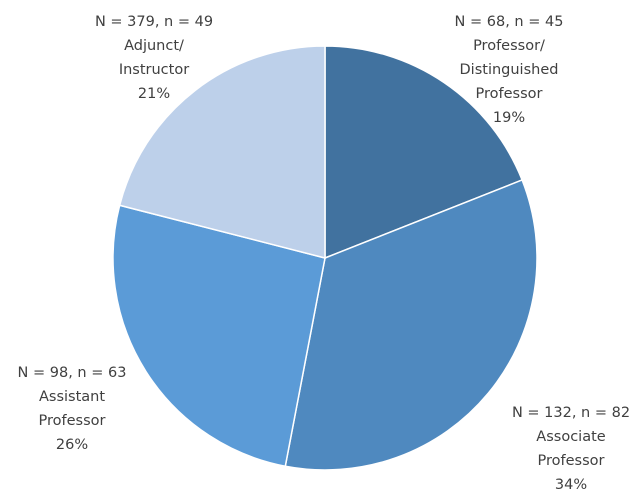 This screenshot has width=639, height=493. I want to click on slice-label-0-line-3: Professor, so click(509, 94).